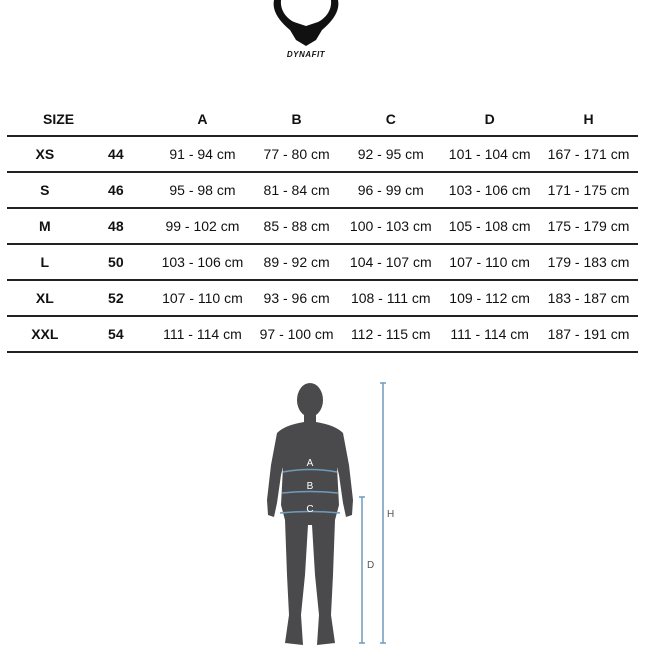 This screenshot has width=646, height=655. I want to click on cell-h: 183 - 187 cm, so click(588, 298).